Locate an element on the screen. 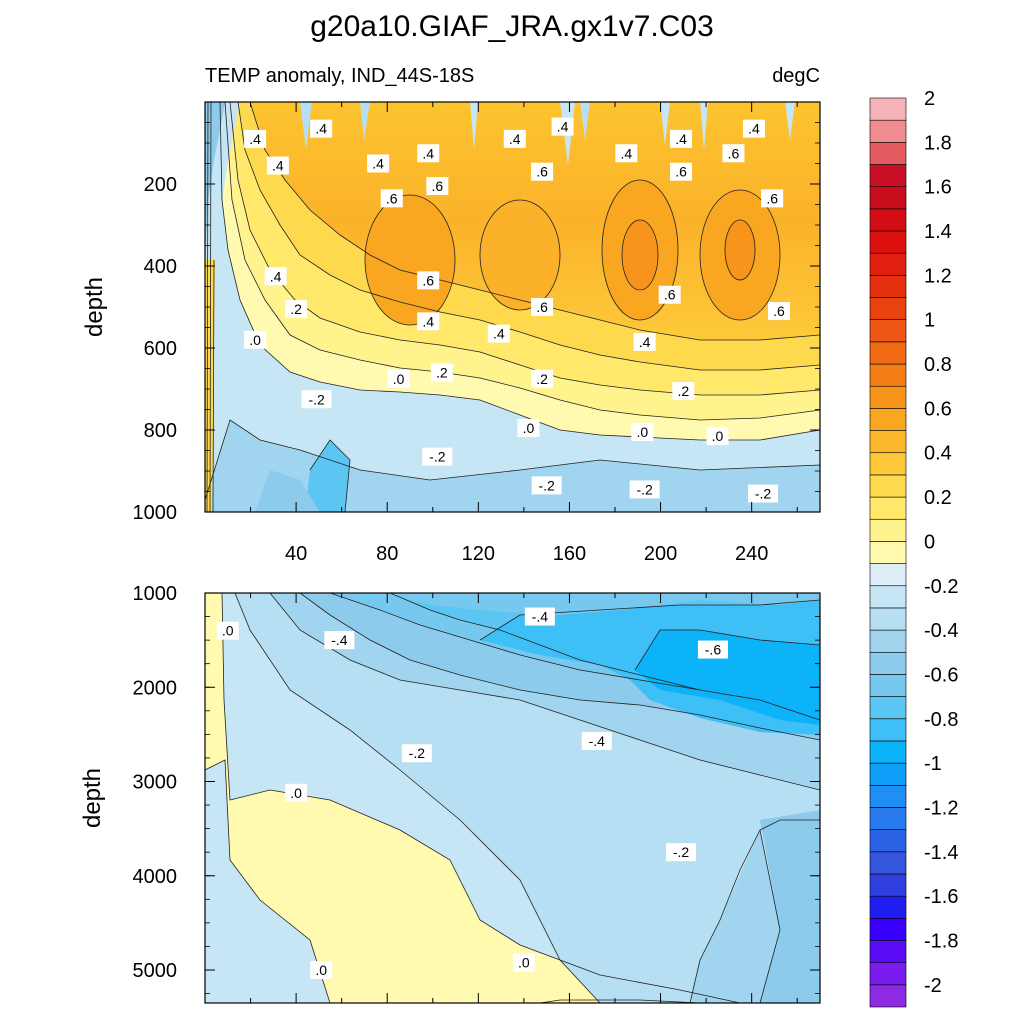 This screenshot has width=1024, height=1024. contour-label: .2 is located at coordinates (296, 309).